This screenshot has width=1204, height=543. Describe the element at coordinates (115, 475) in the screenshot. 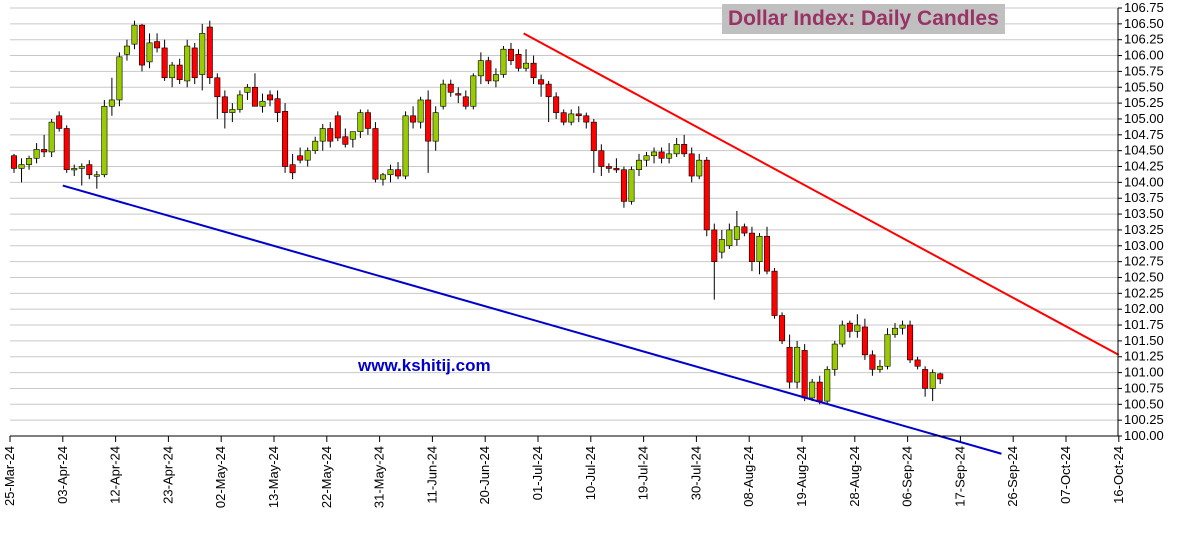

I see `x-tick-label: 12-Apr-24` at that location.